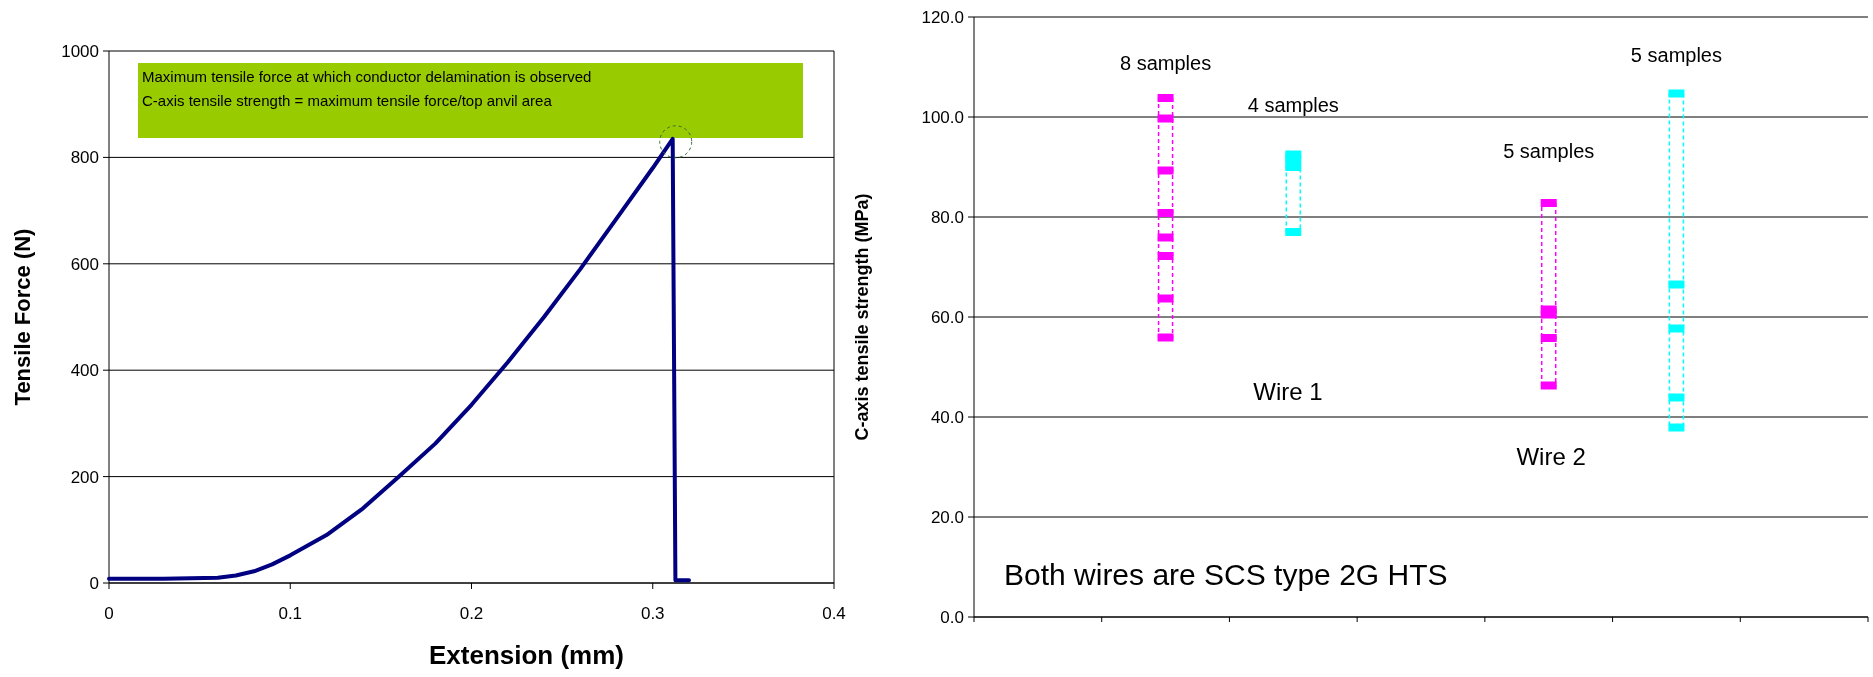  What do you see at coordinates (947, 217) in the screenshot?
I see `y-tick-label: 80.0` at bounding box center [947, 217].